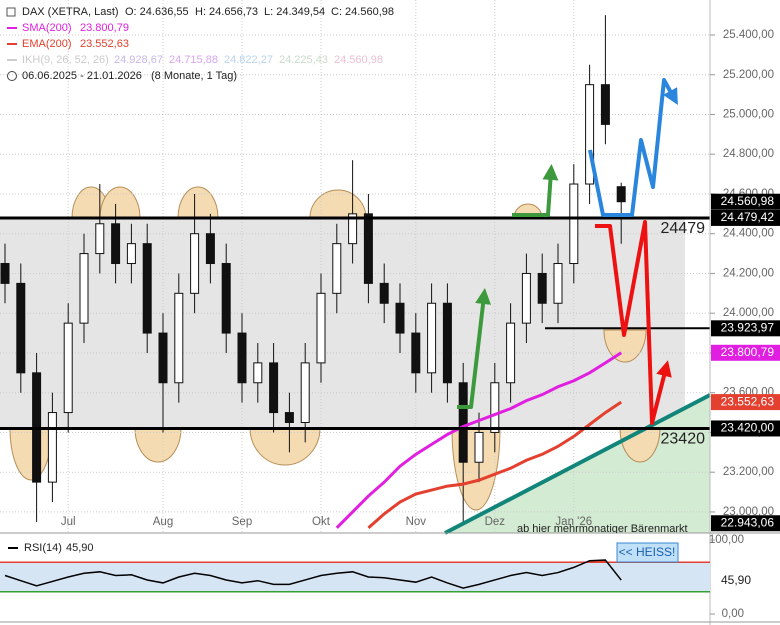  What do you see at coordinates (748, 75) in the screenshot?
I see `y-tick-label: 25.200,00` at bounding box center [748, 75].